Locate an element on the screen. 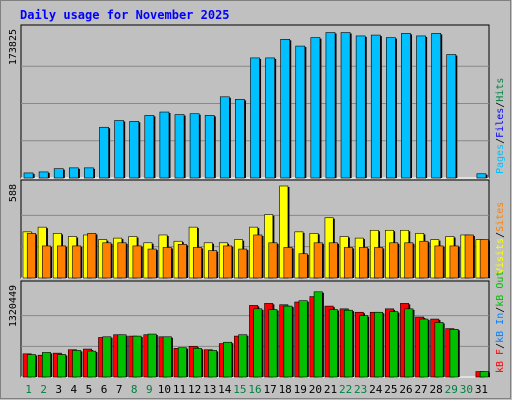  legend-hits-files-pages: Pages/Files/Hits is located at coordinates (500, 126).